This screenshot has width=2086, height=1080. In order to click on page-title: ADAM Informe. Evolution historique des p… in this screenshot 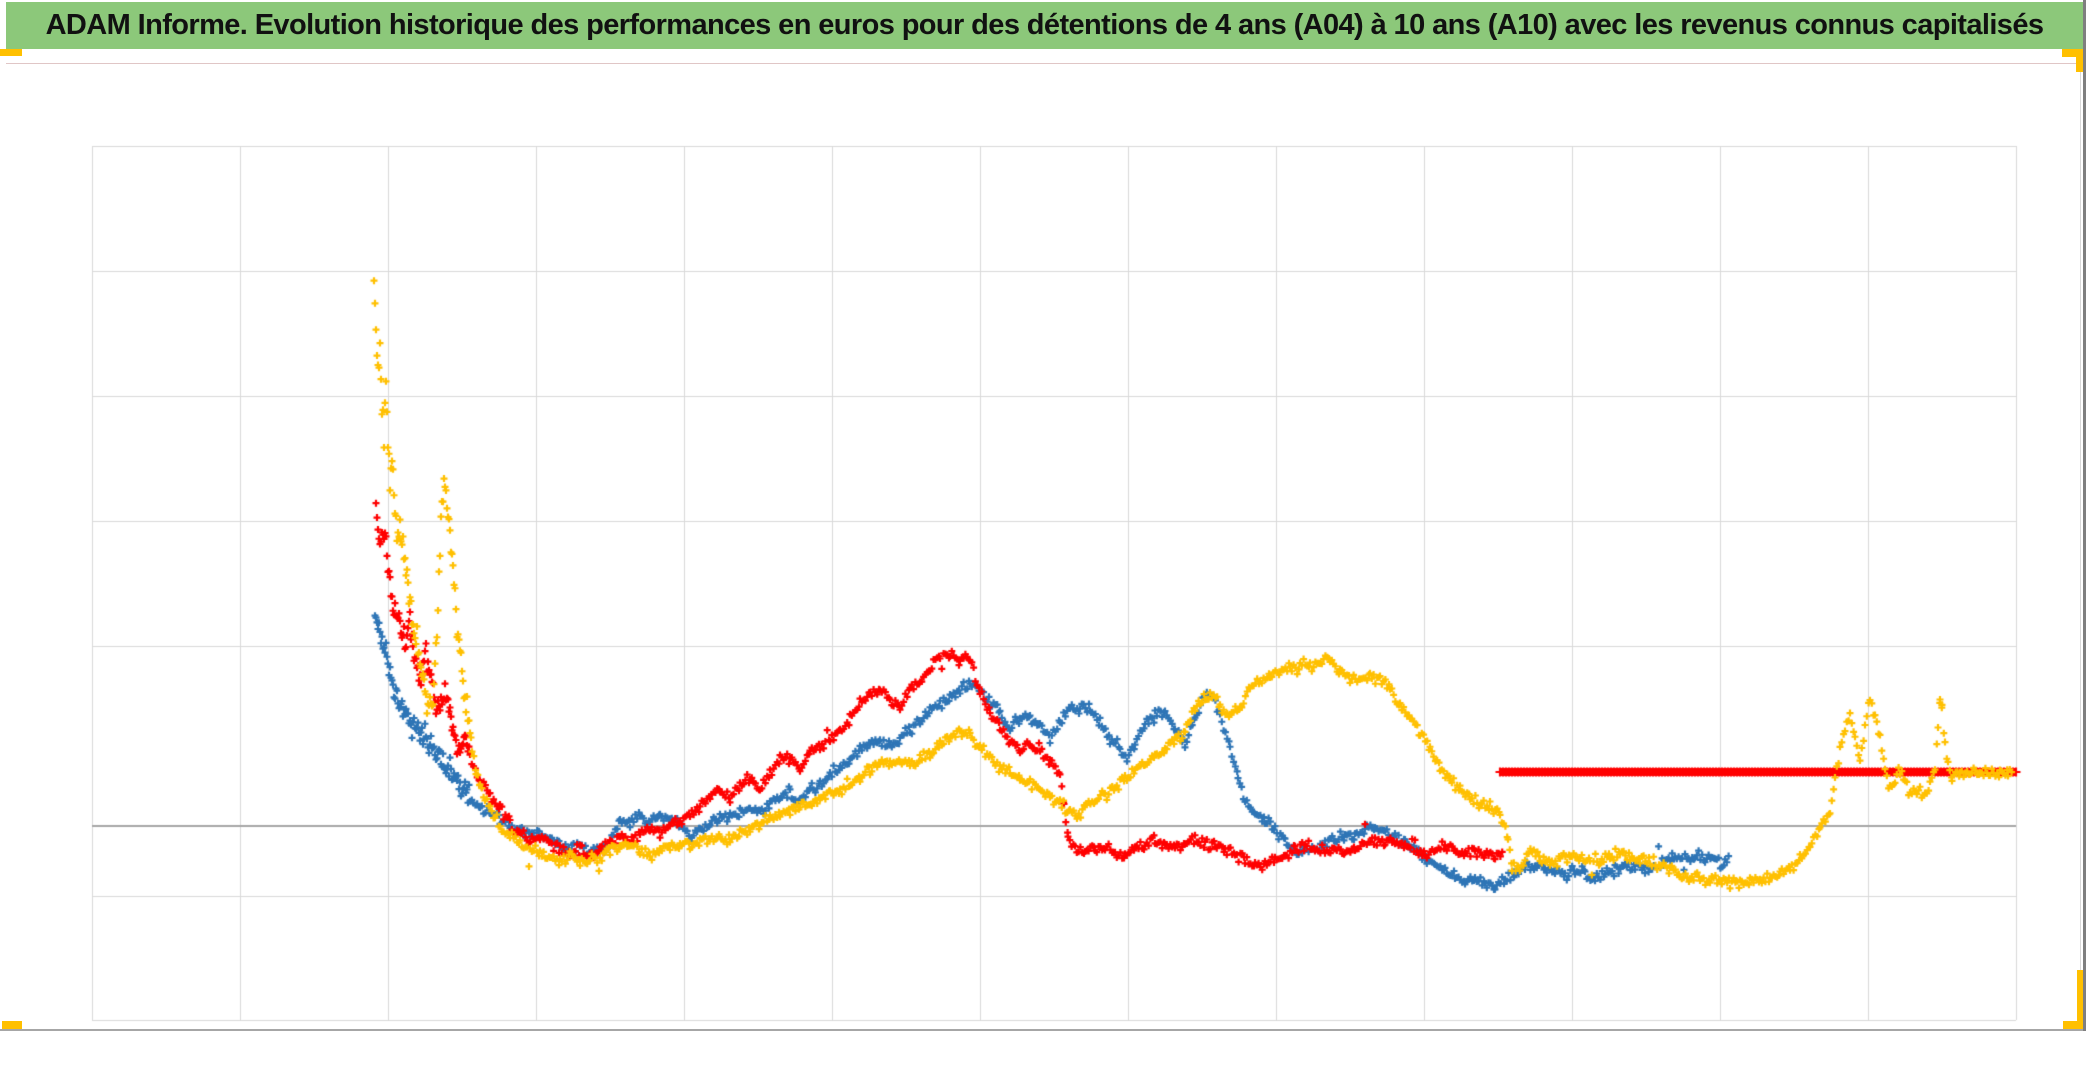, I will do `click(1044, 25)`.